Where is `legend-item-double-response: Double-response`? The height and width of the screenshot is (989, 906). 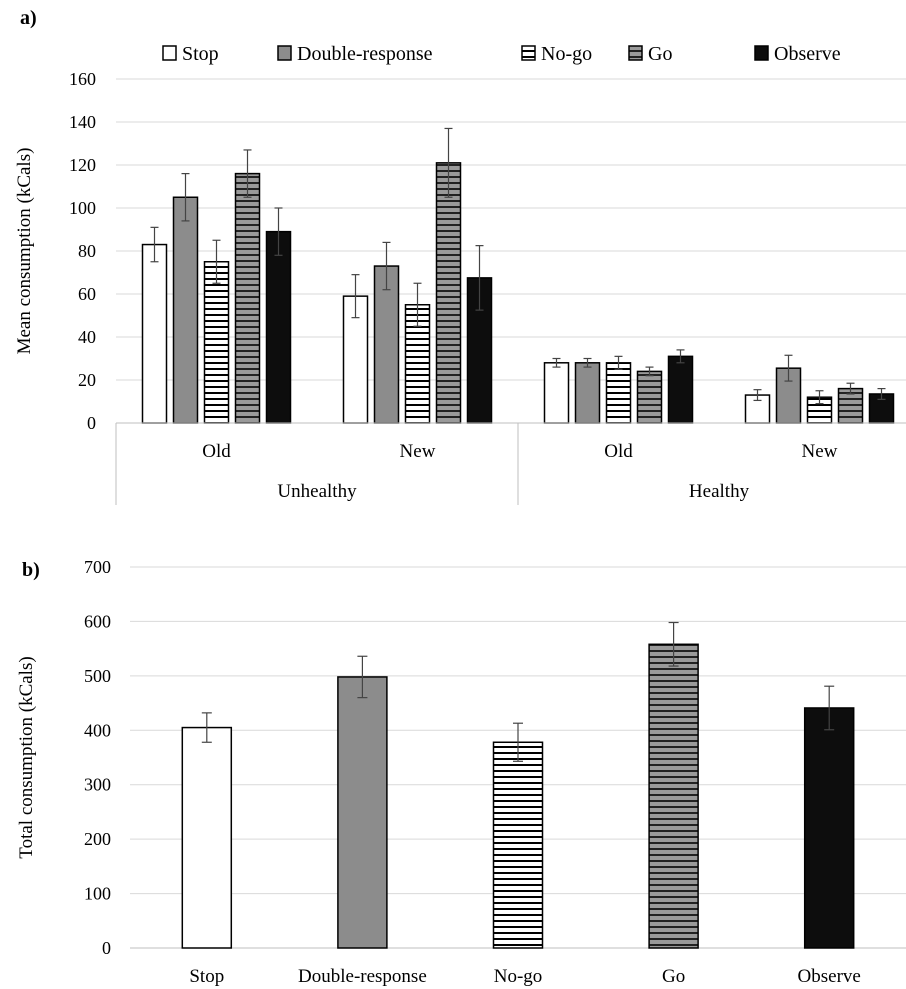
legend-item-double-response: Double-response is located at coordinates (355, 54).